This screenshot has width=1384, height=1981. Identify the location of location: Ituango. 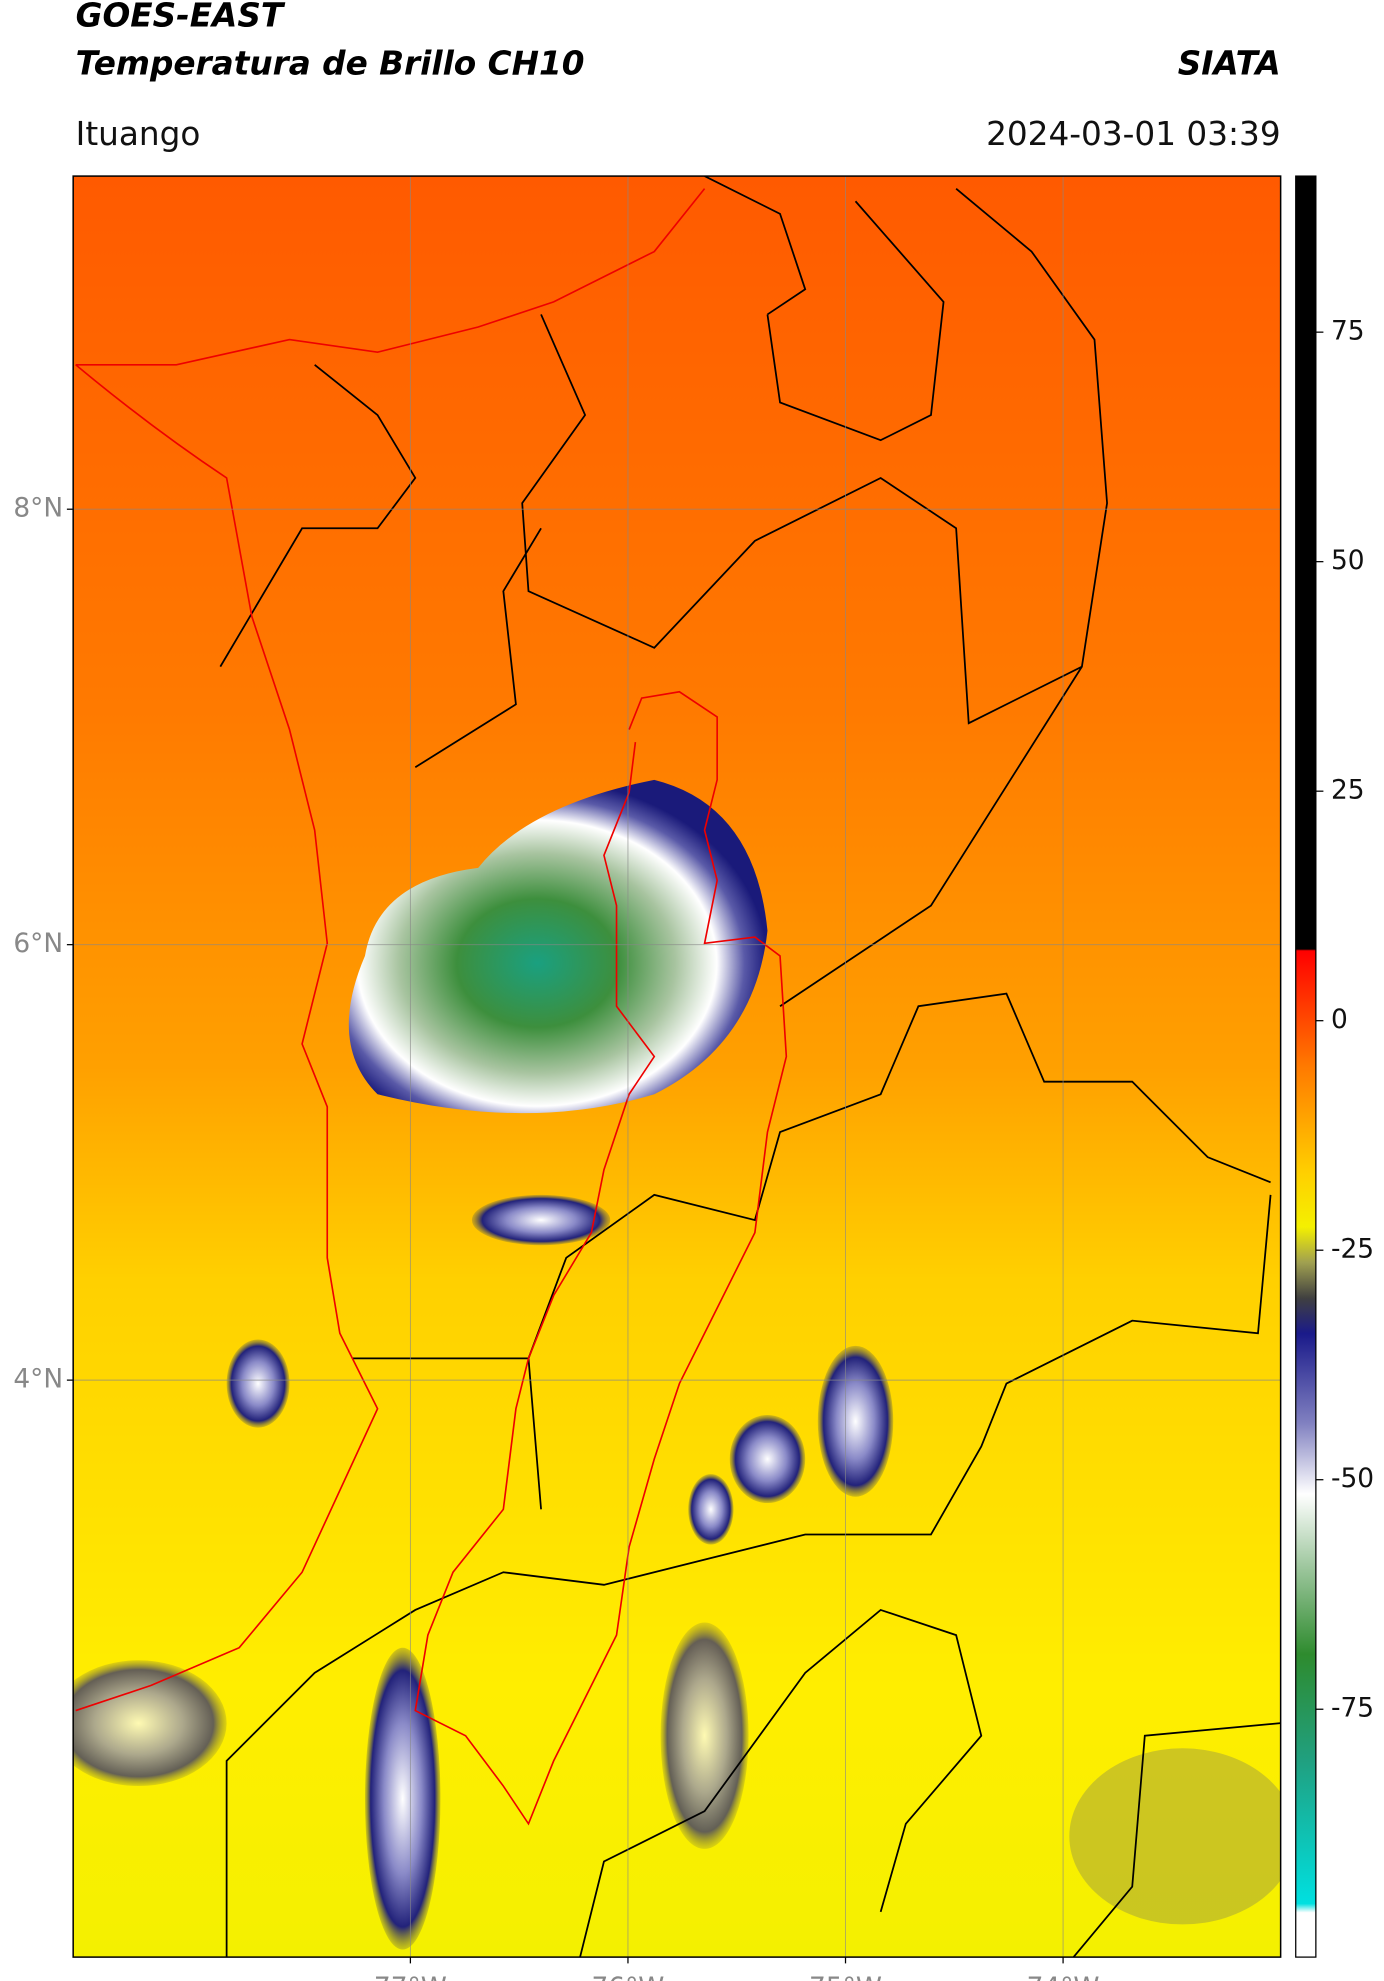
(138, 134).